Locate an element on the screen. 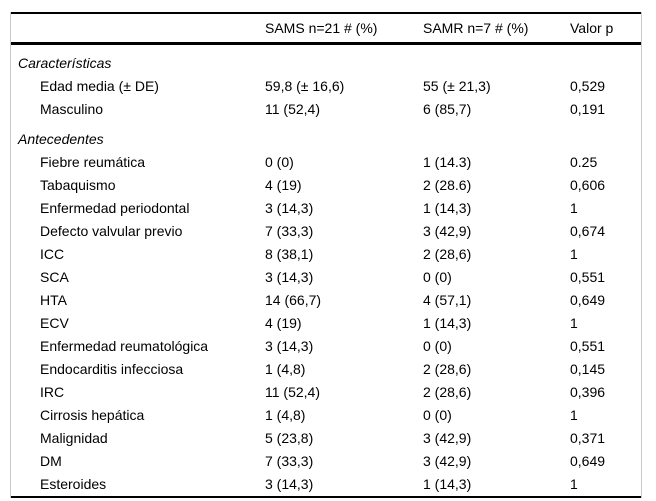  table-row: Malignidad 5 (23,8) 3 (42,9) 0,371 is located at coordinates (326, 438).